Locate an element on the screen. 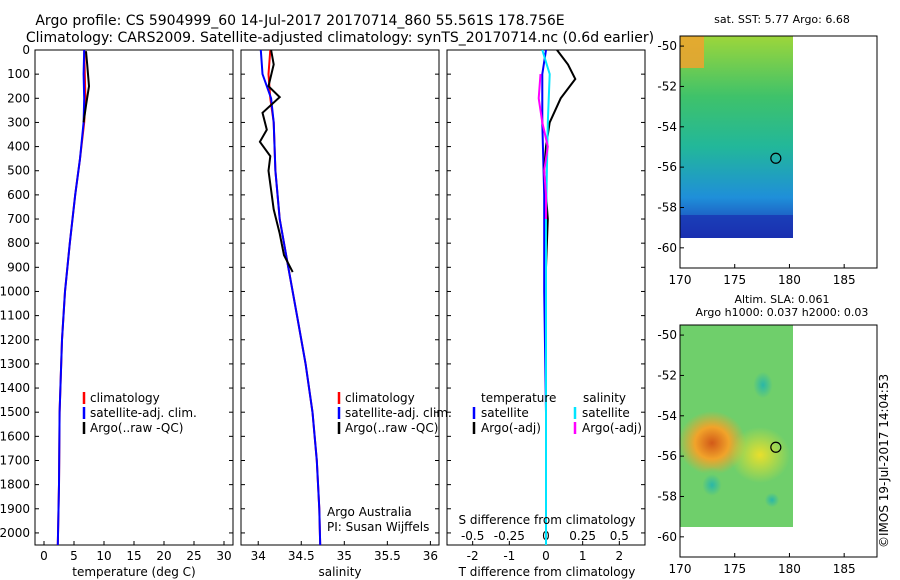  depth-tick-label: 500 is located at coordinates (18, 171).